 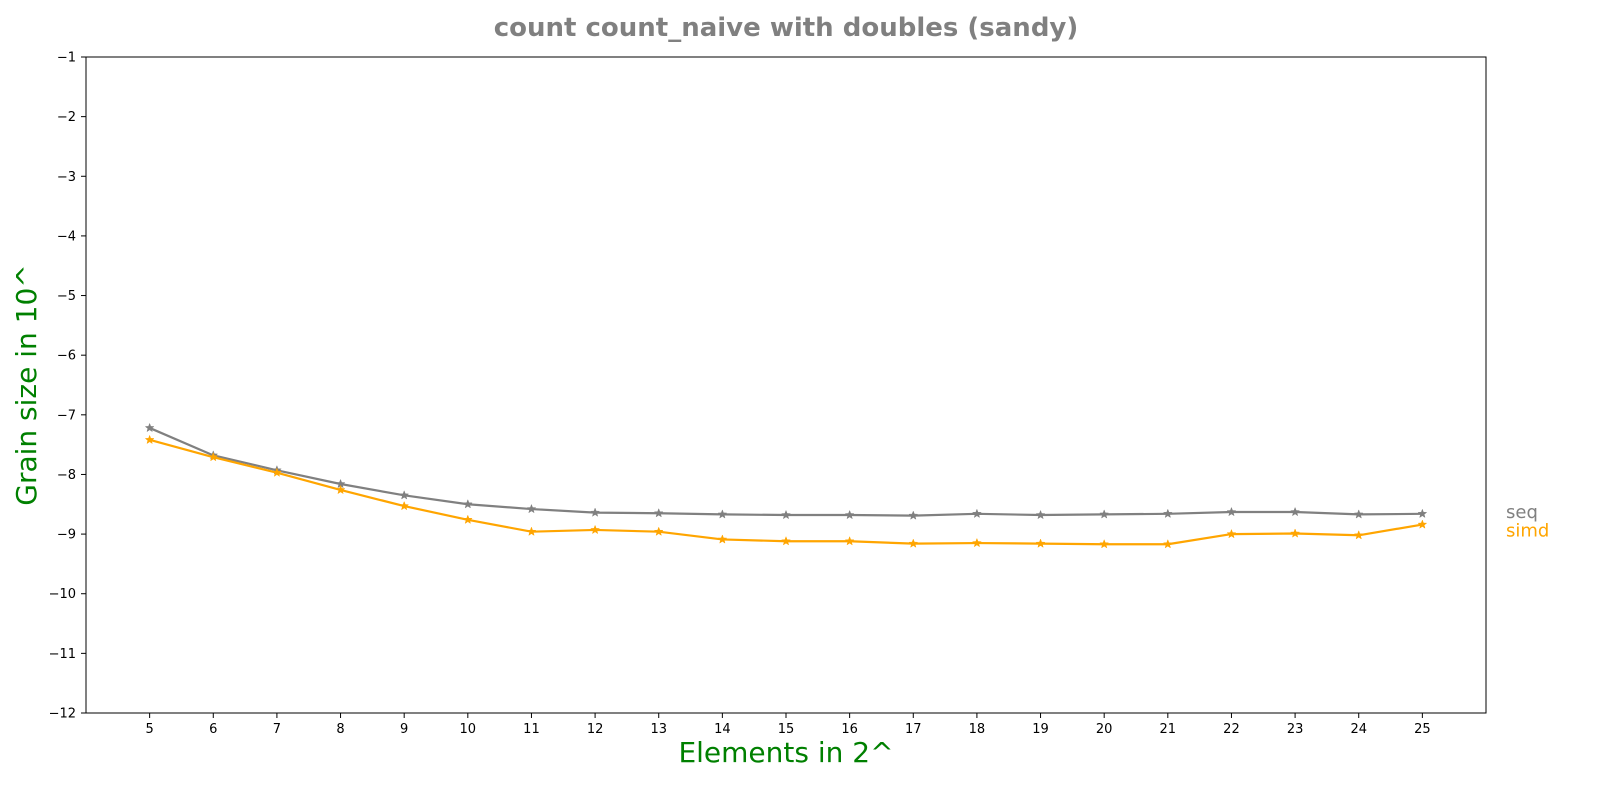 What do you see at coordinates (66, 415) in the screenshot?
I see `y-tick-label: −7` at bounding box center [66, 415].